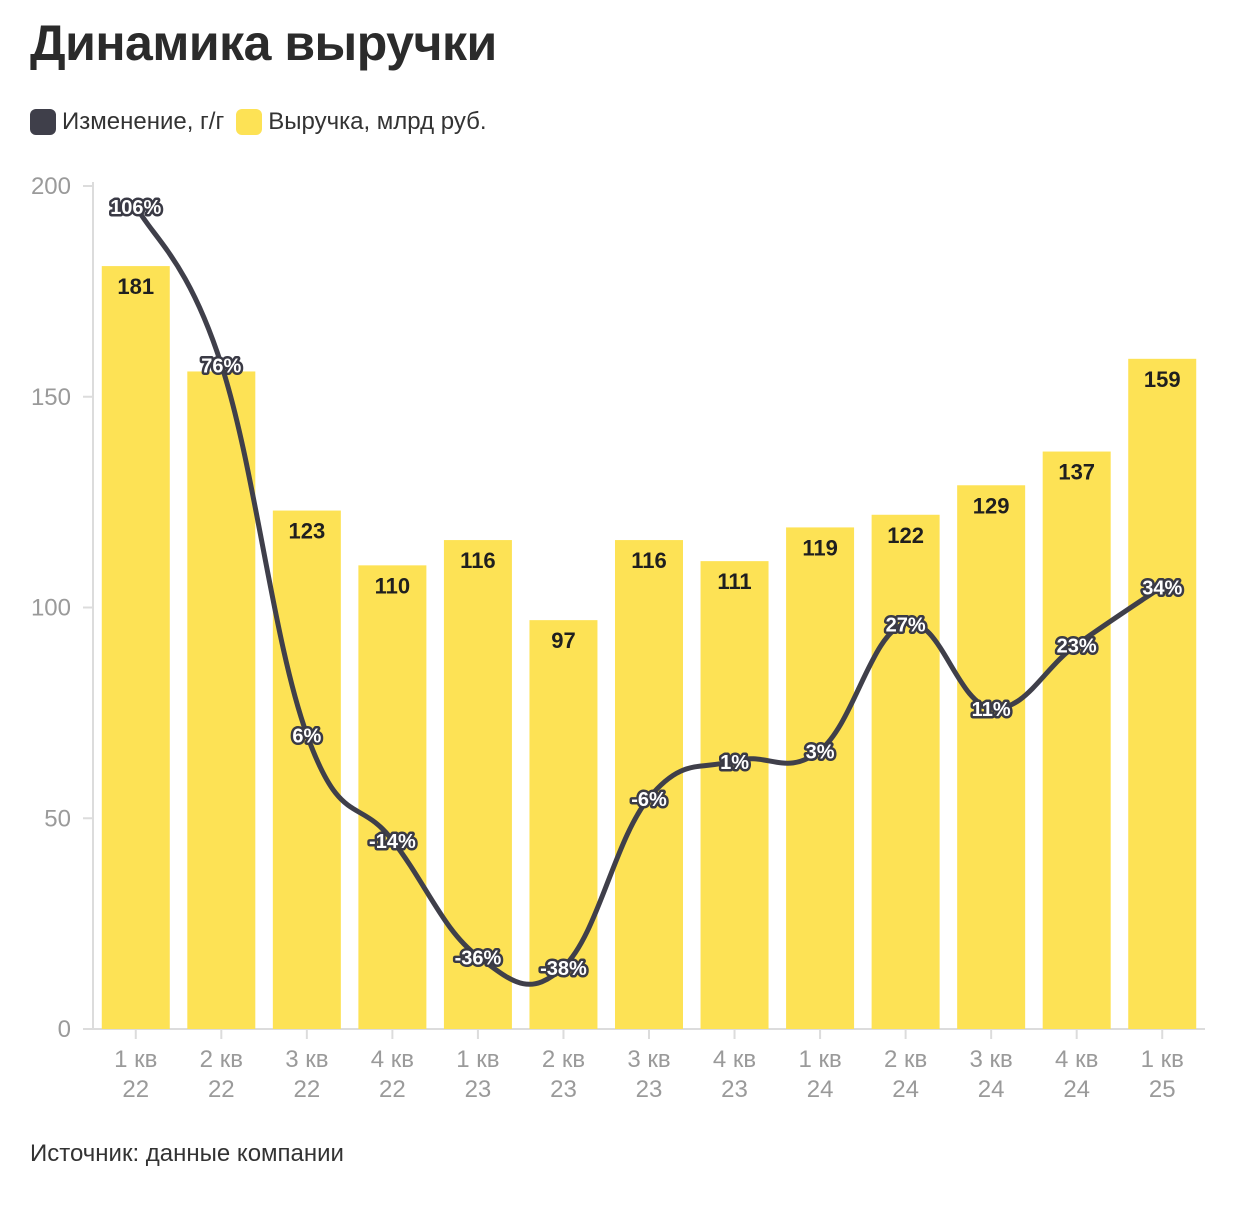 This screenshot has height=1221, width=1246. What do you see at coordinates (1162, 1074) in the screenshot?
I see `x-tick-label: 1 кв 25` at bounding box center [1162, 1074].